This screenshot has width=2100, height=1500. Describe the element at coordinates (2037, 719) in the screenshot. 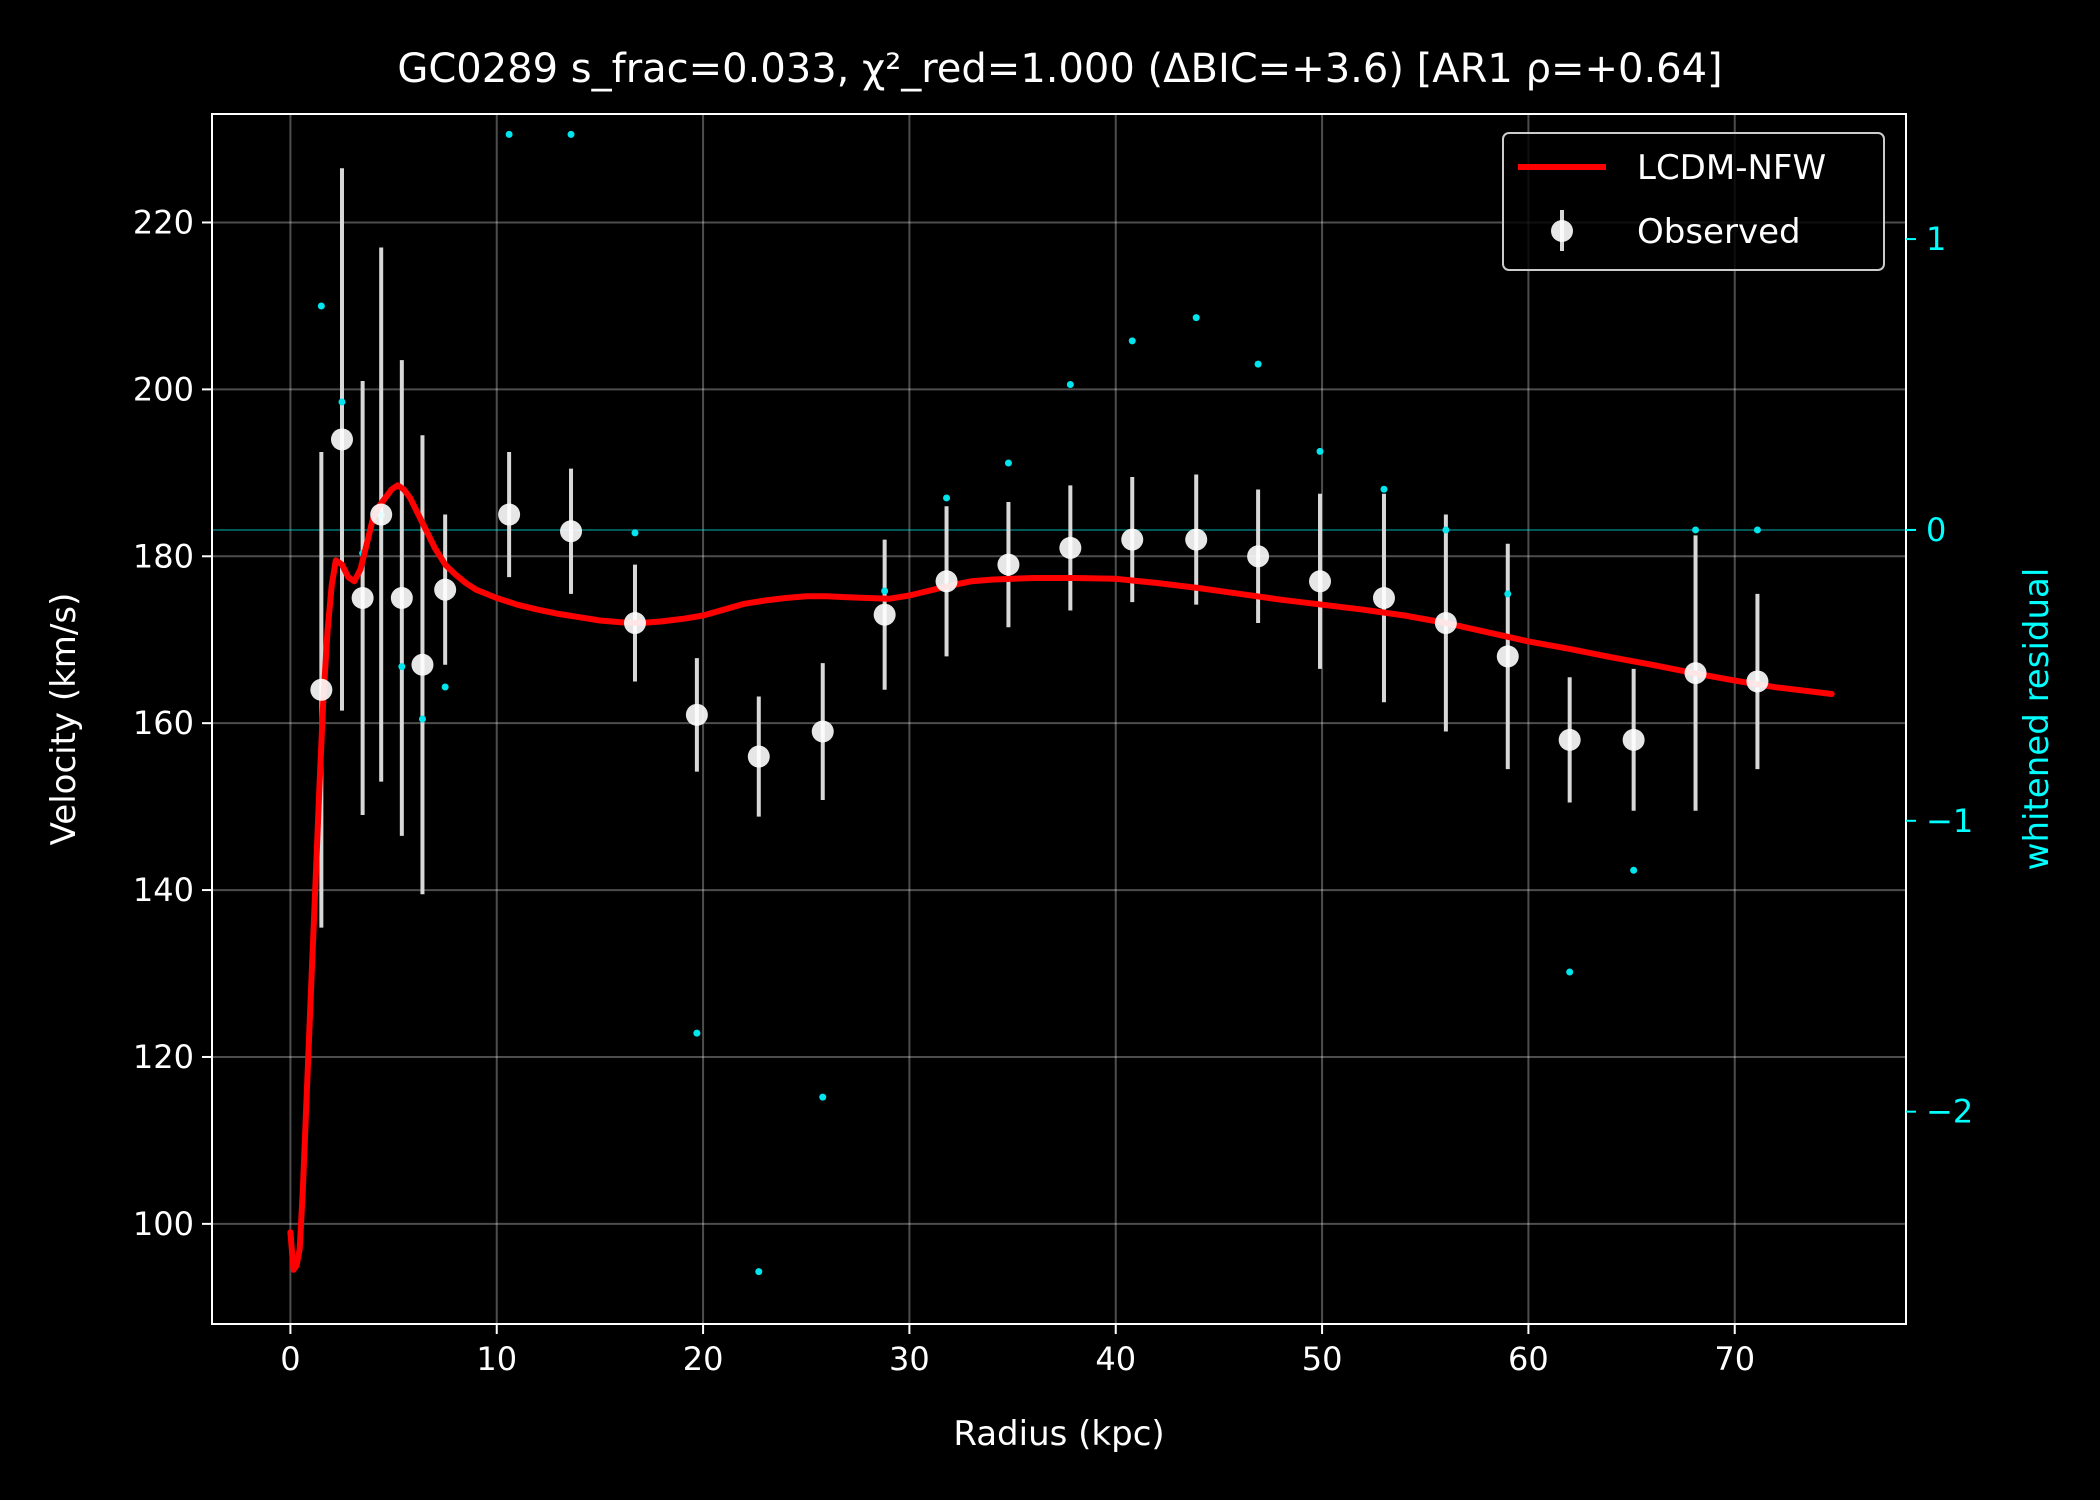

I see `right-axis-label: whitened residual` at that location.